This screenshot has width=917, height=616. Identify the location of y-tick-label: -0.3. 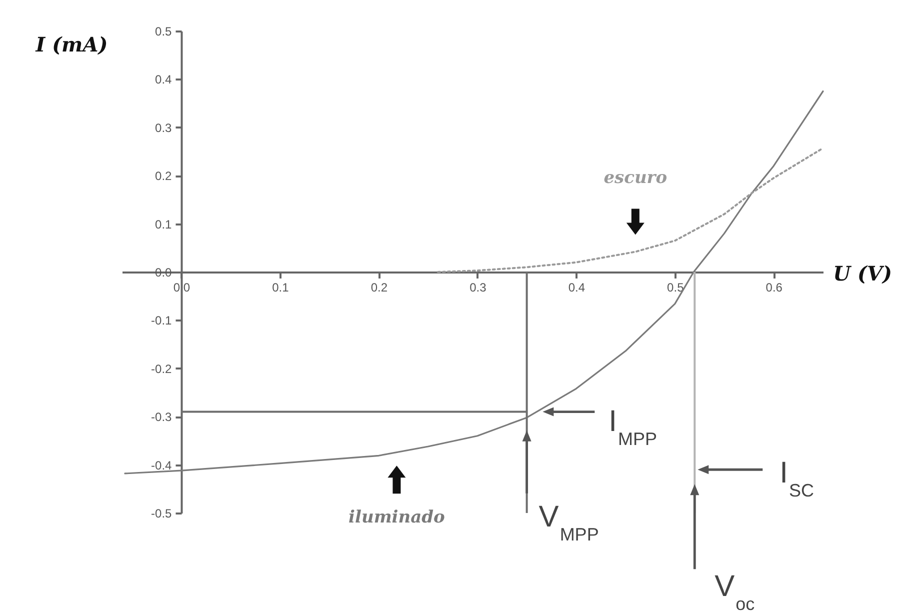
(161, 417).